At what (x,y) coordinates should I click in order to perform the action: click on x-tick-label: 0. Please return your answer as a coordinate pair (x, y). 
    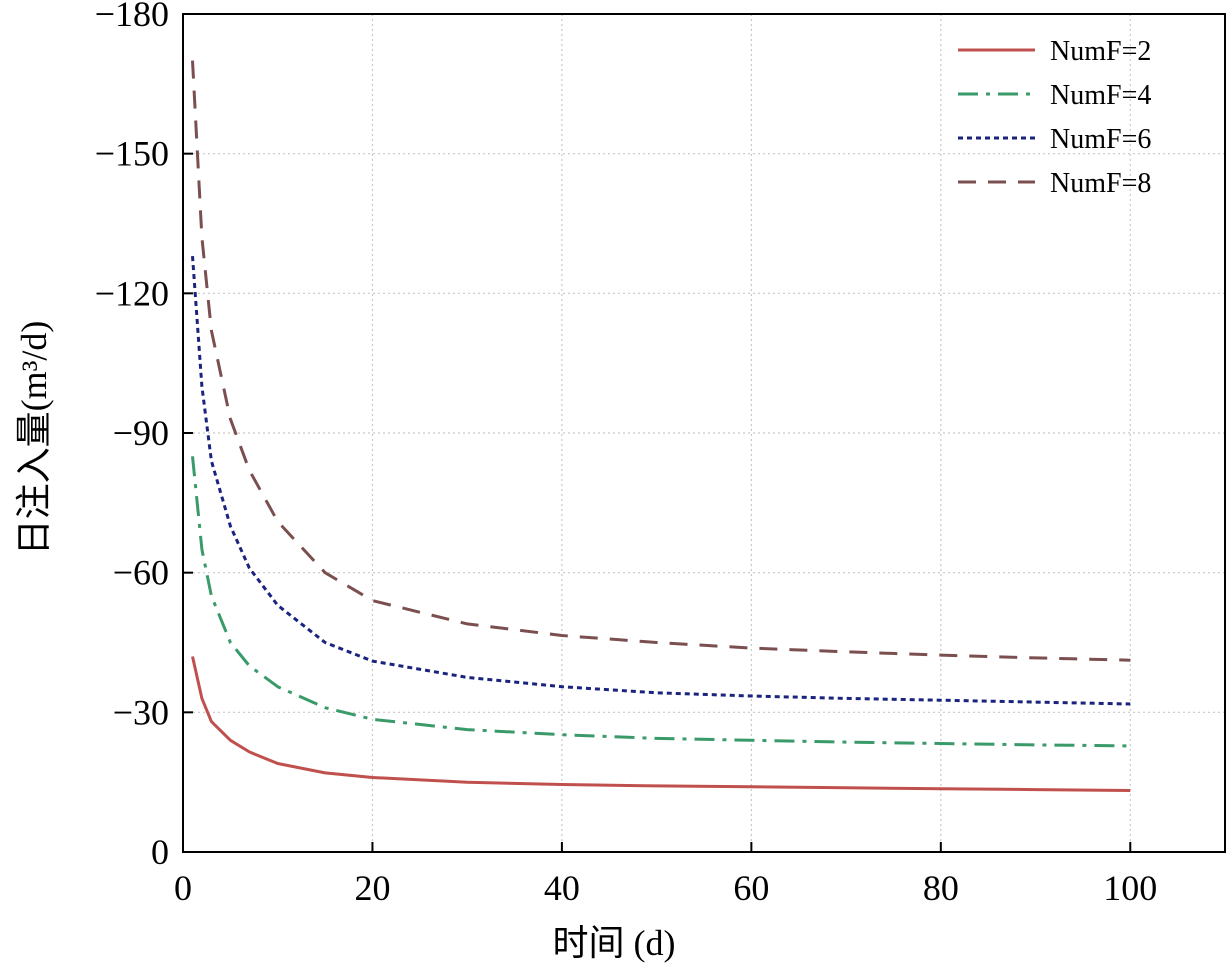
    Looking at the image, I should click on (183, 888).